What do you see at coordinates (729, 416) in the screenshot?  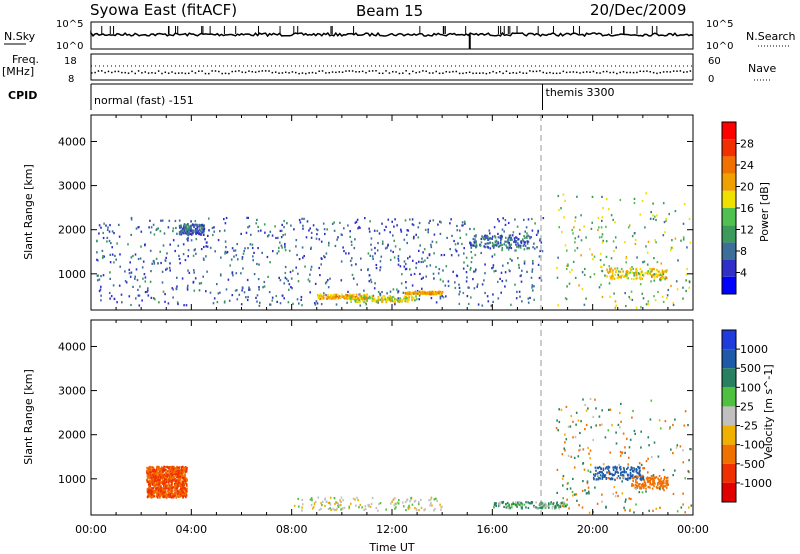 I see `colorbar-swatch` at bounding box center [729, 416].